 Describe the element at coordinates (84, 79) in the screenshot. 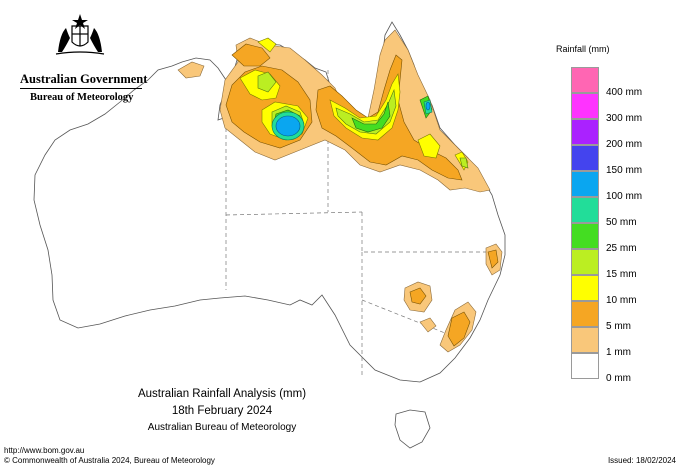

I see `government-name: Australian Government` at that location.